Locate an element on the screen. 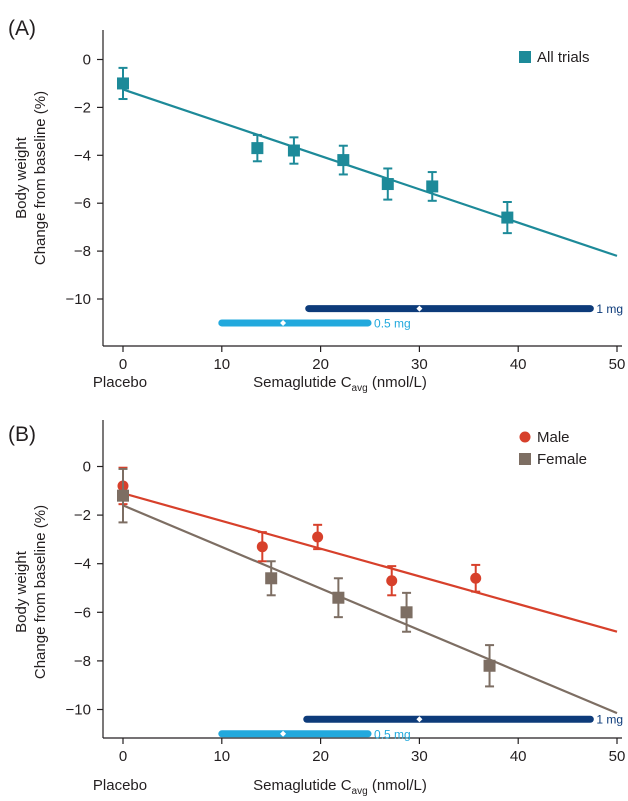 This screenshot has height=801, width=628. legend-label: All trials is located at coordinates (563, 57).